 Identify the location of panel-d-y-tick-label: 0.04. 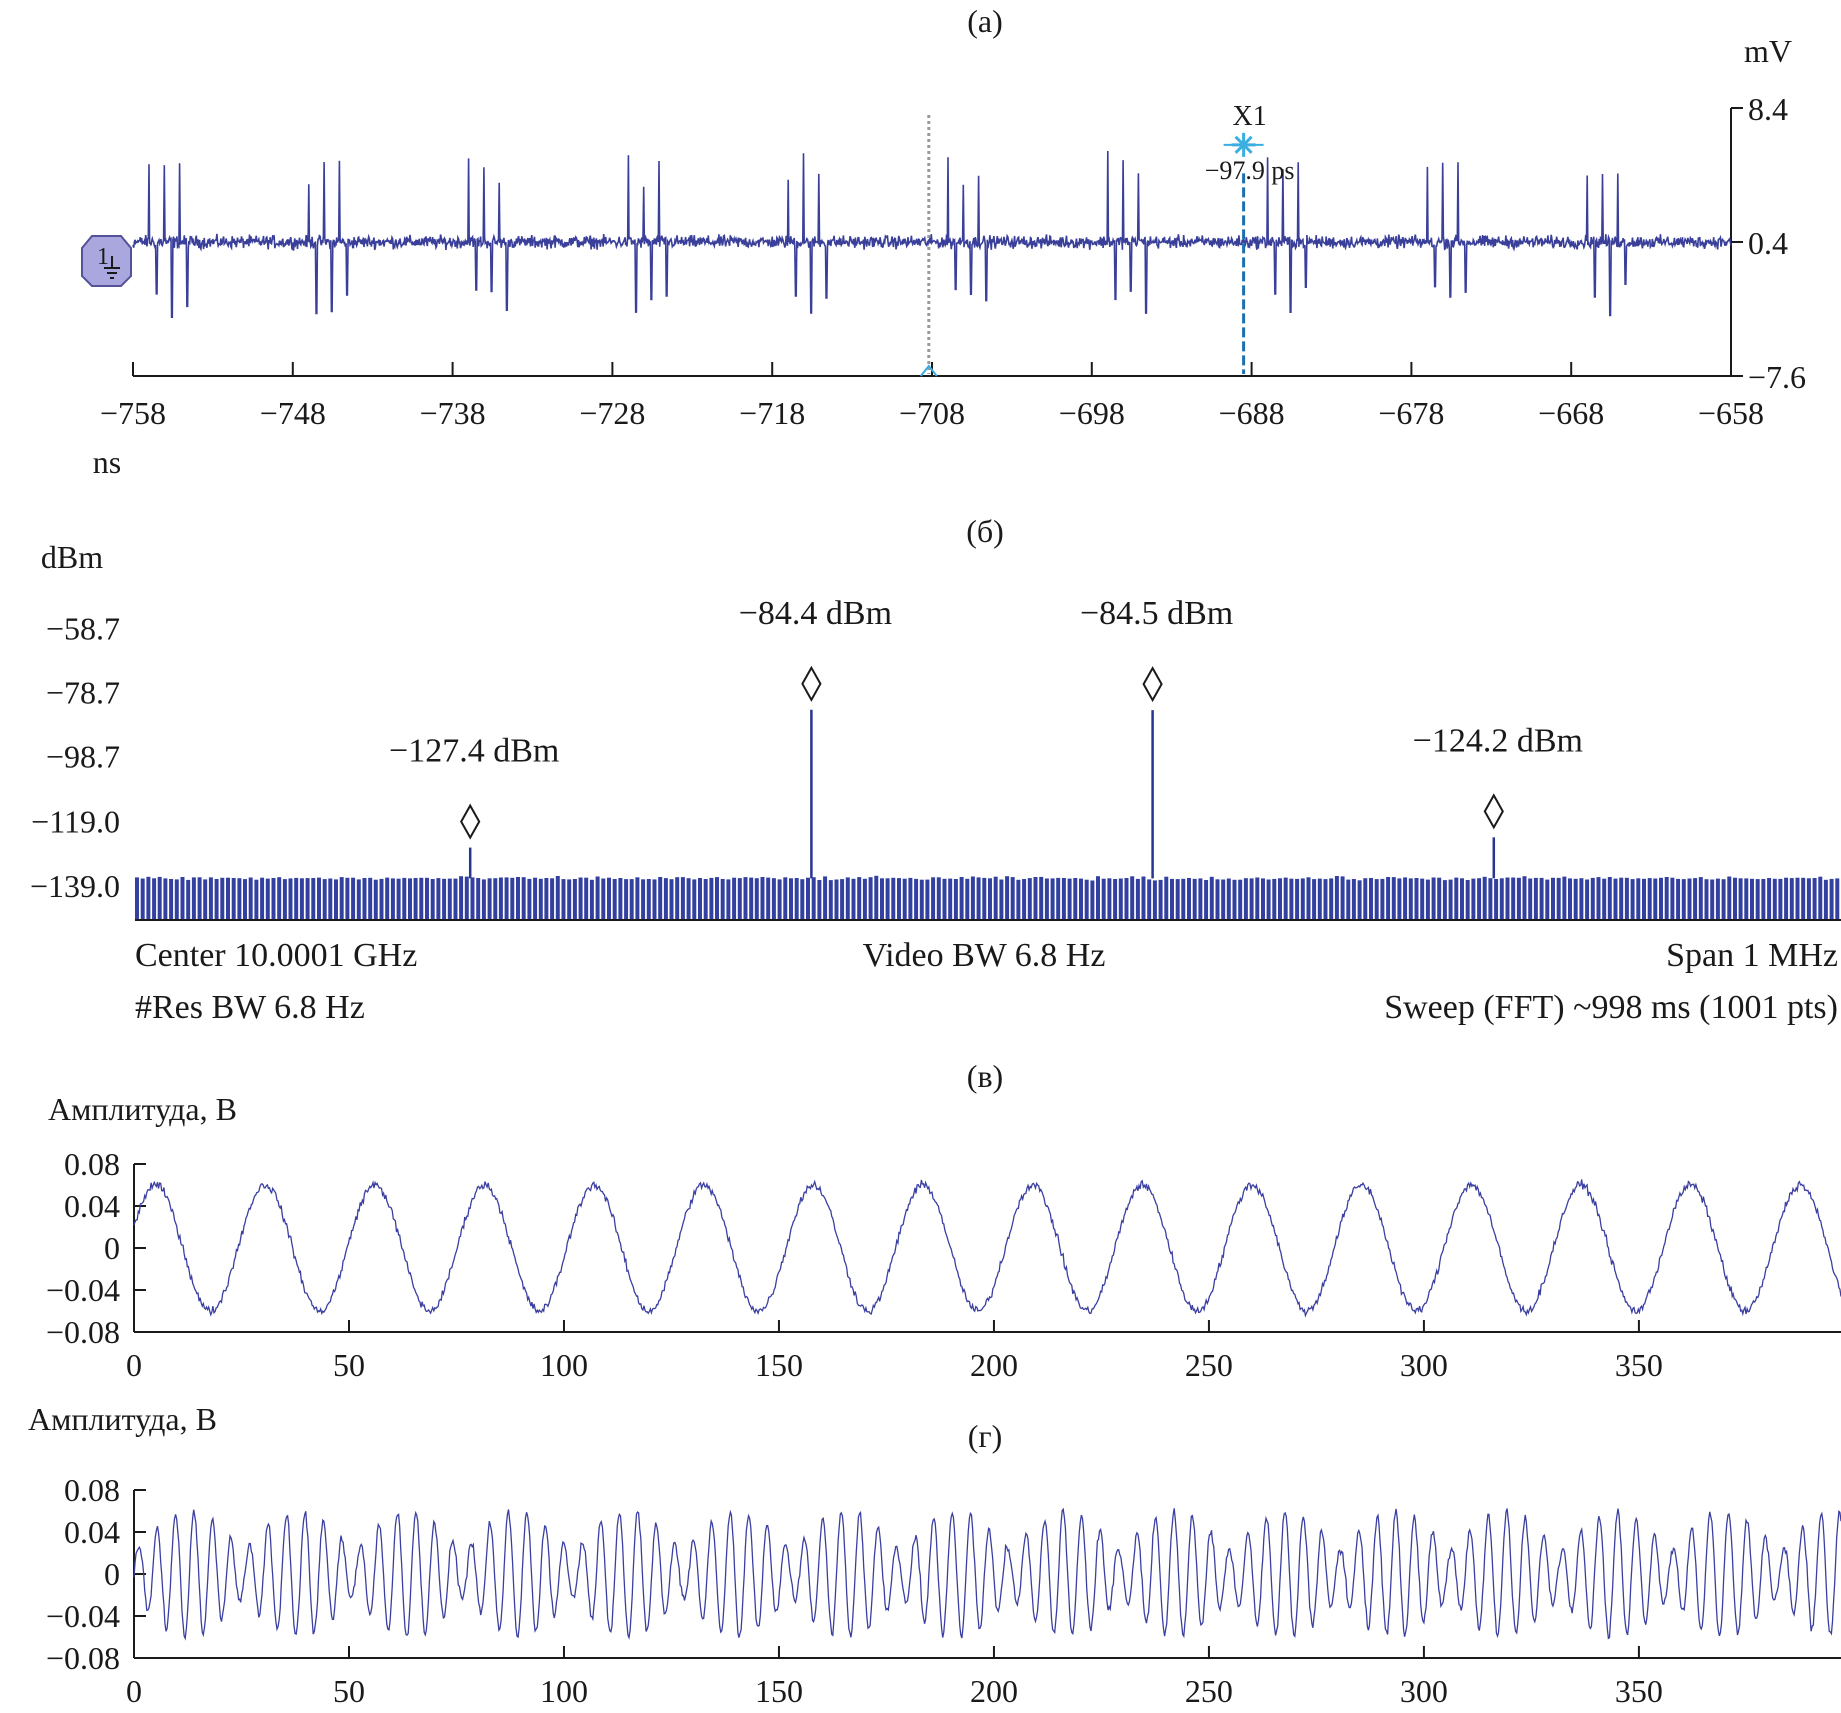
(92, 1532).